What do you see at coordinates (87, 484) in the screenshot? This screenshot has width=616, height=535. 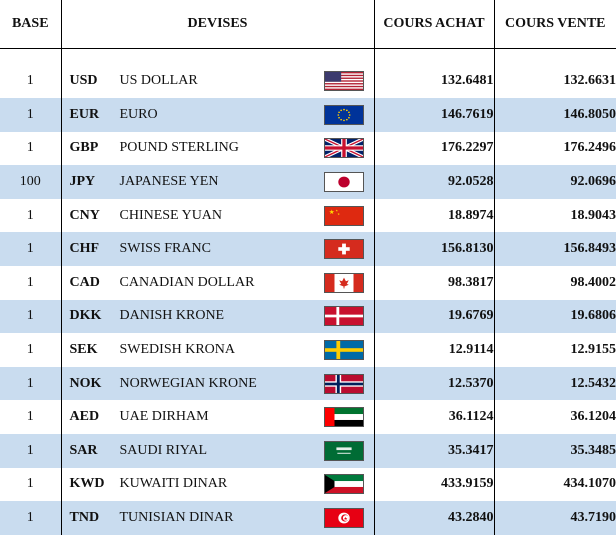 I see `currency-code: KWD` at bounding box center [87, 484].